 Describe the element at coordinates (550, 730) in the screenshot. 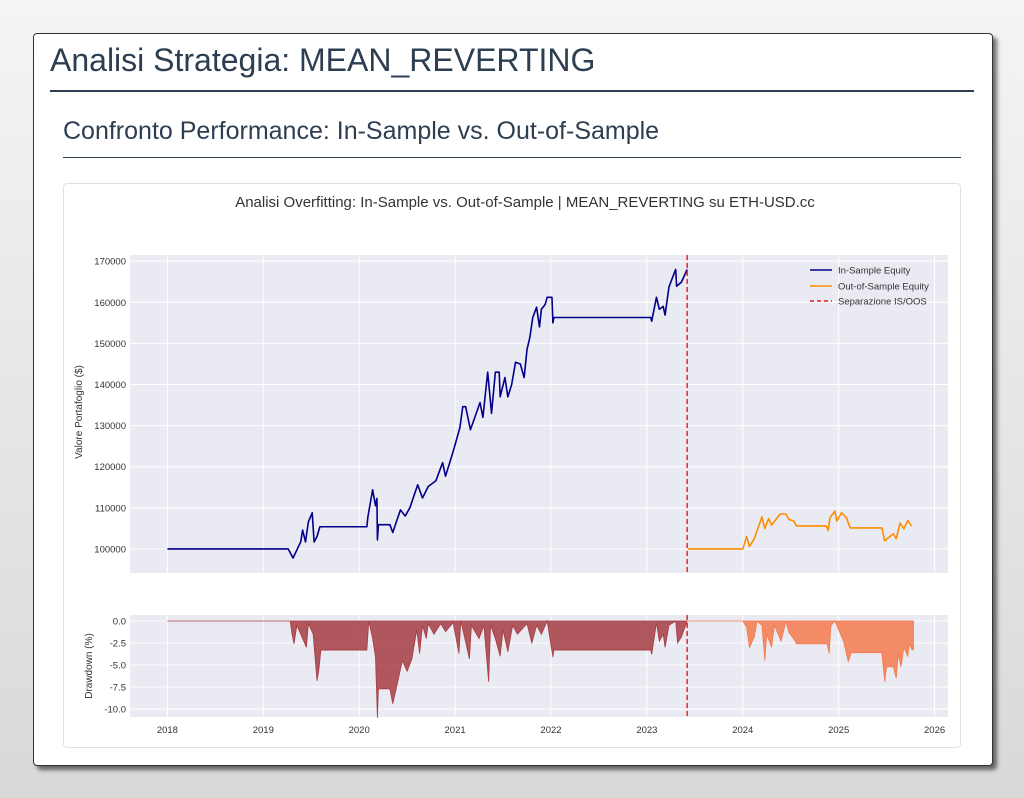

I see `x-tick-label: 2022` at that location.